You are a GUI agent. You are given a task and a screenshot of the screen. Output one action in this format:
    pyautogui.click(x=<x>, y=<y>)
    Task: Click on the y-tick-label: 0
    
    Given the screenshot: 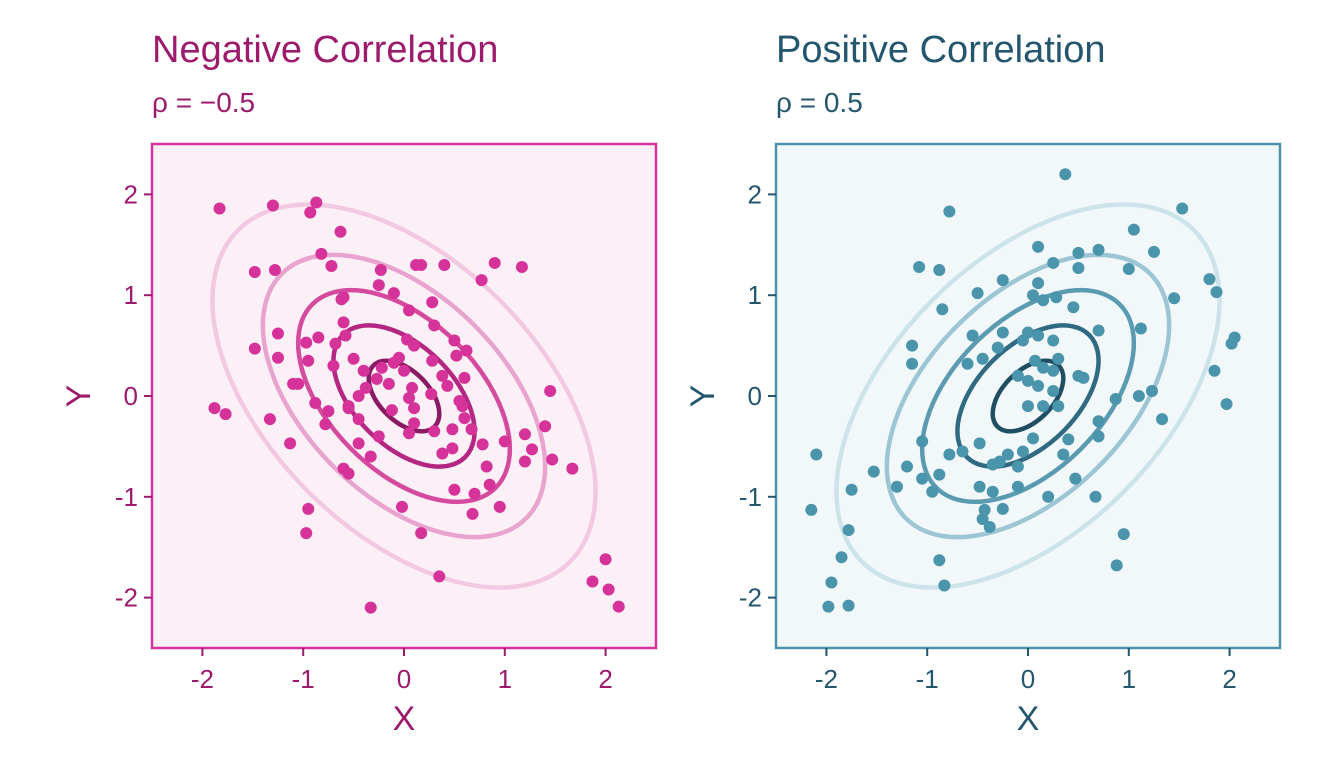 What is the action you would take?
    pyautogui.click(x=131, y=396)
    